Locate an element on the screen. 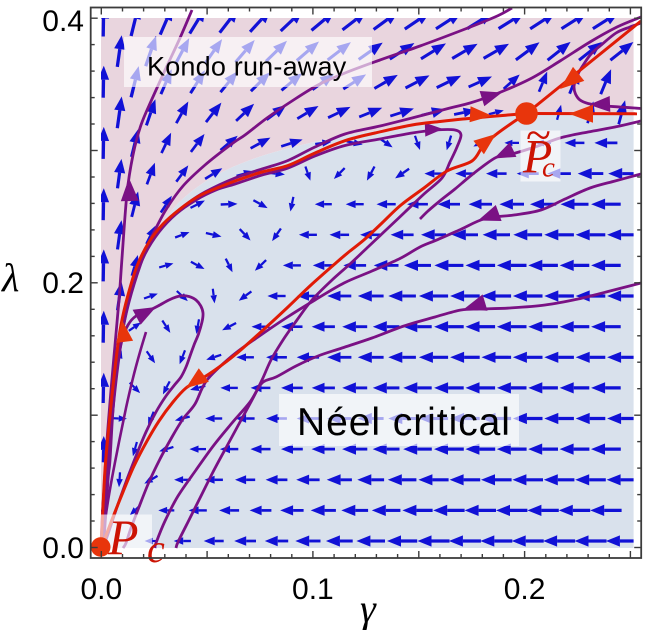 The height and width of the screenshot is (635, 650). svg-text: γ is located at coordinates (368, 608).